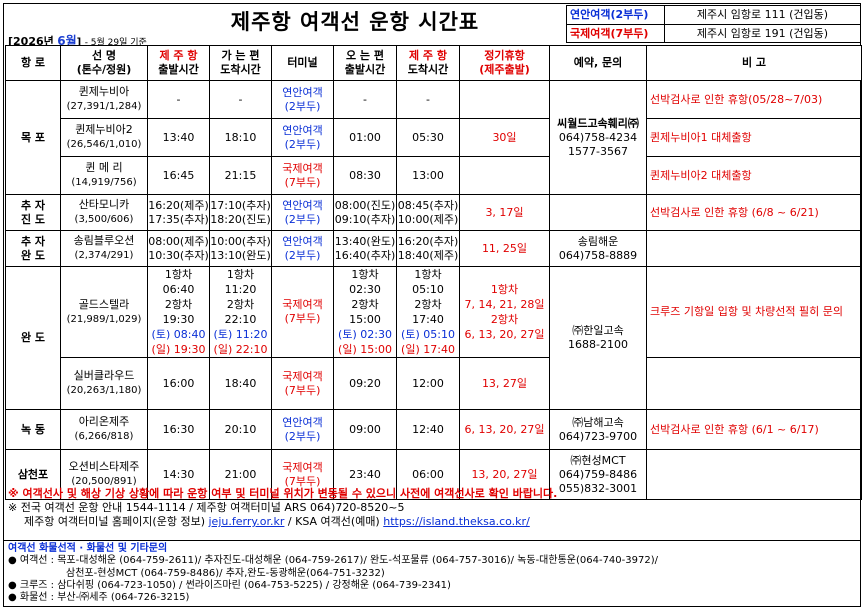  I want to click on return-arr-time: 16:20(추자) 18:40(제주), so click(428, 248).